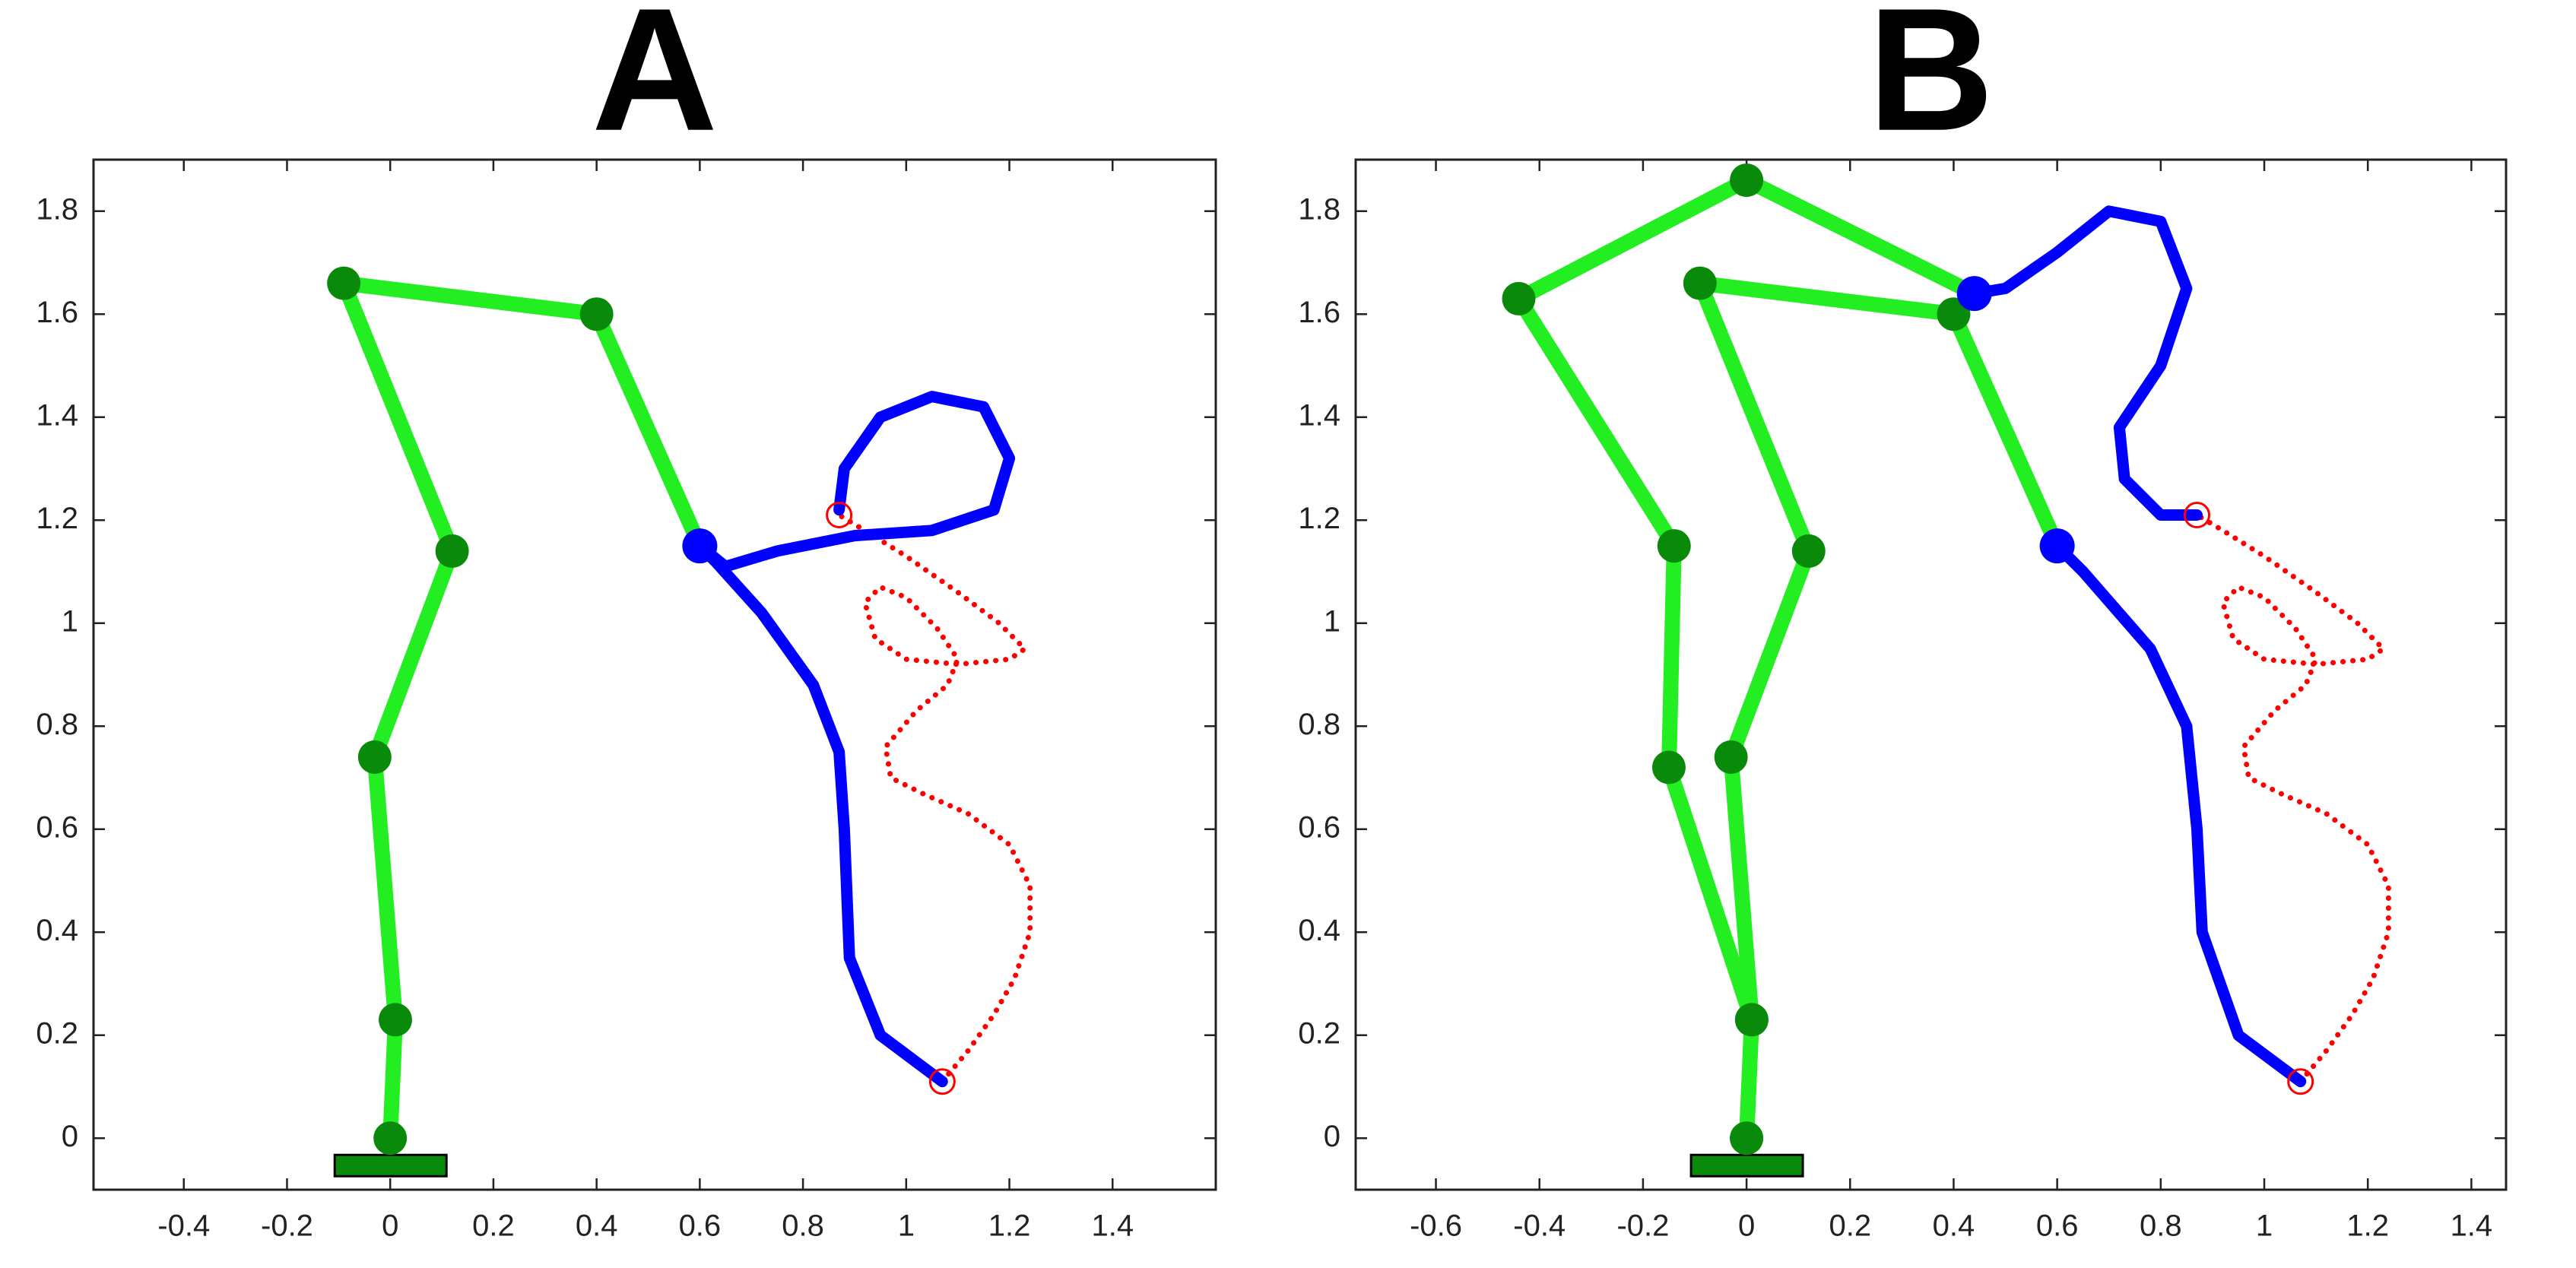 Image resolution: width=2576 pixels, height=1268 pixels. I want to click on x-tick-label: -0.6, so click(1436, 1226).